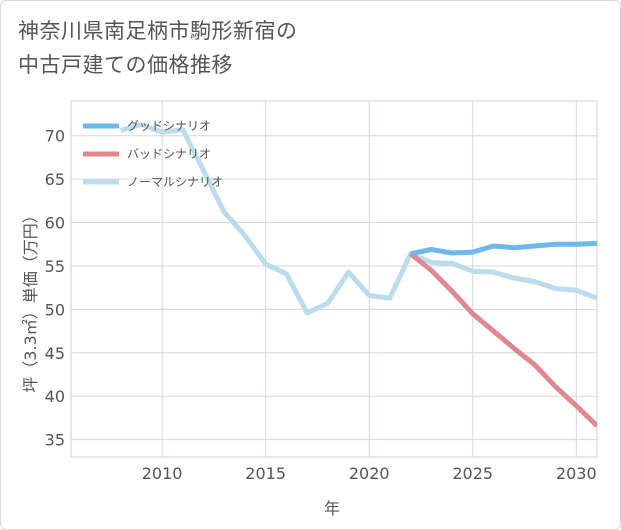  What do you see at coordinates (265, 473) in the screenshot?
I see `x-tick-label: 2015` at bounding box center [265, 473].